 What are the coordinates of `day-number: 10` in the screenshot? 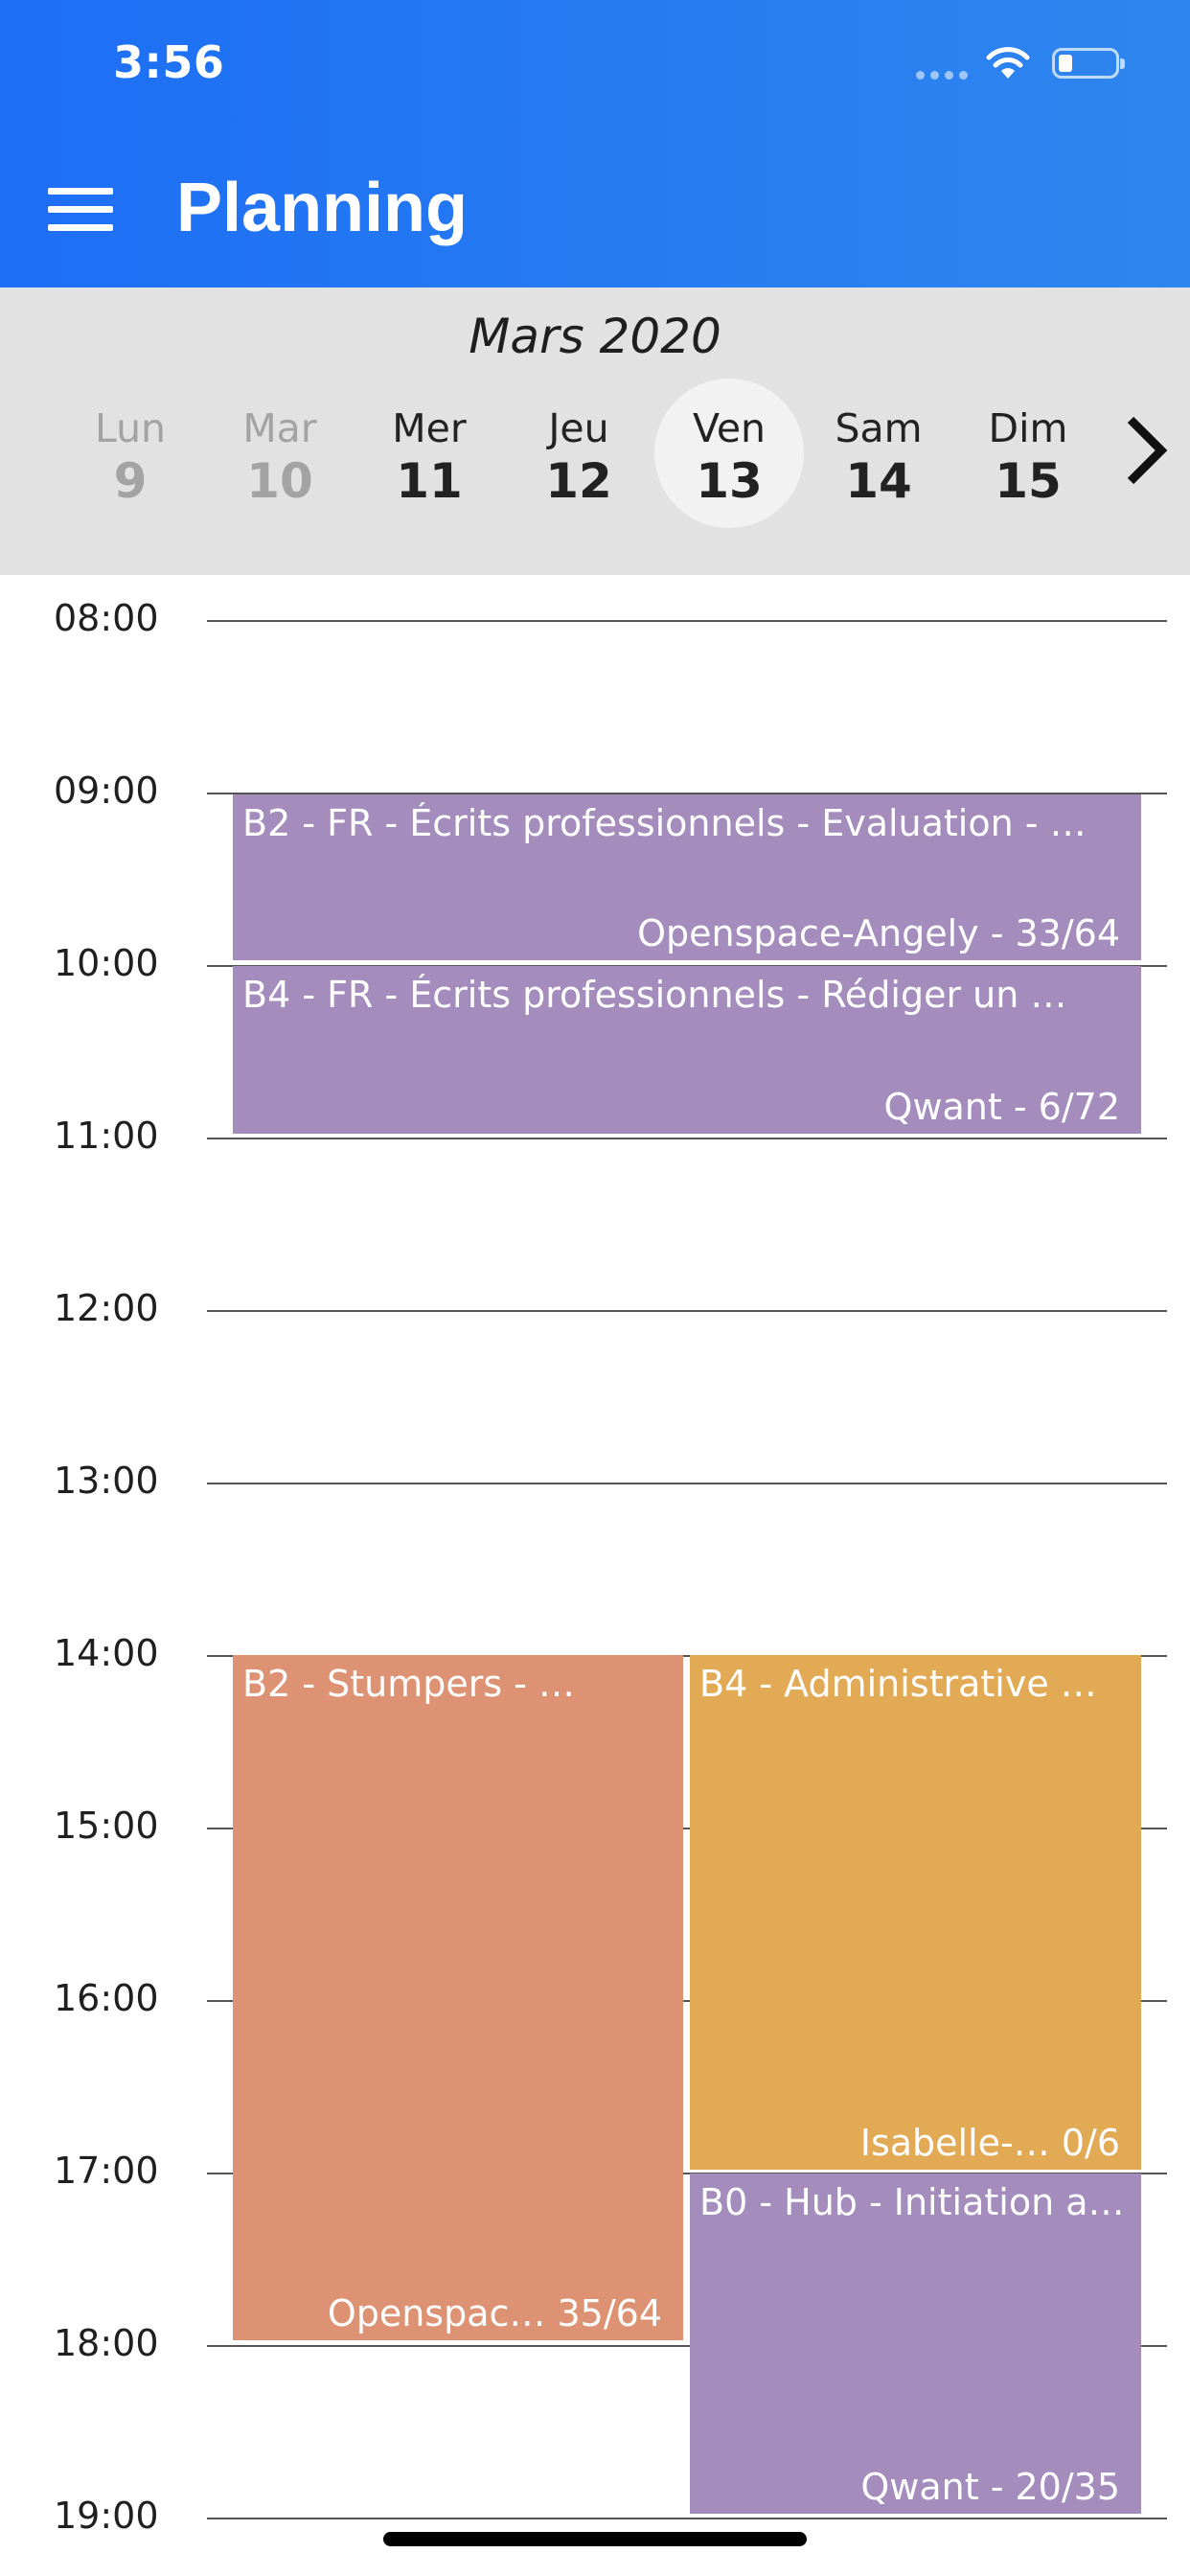 It's located at (279, 481).